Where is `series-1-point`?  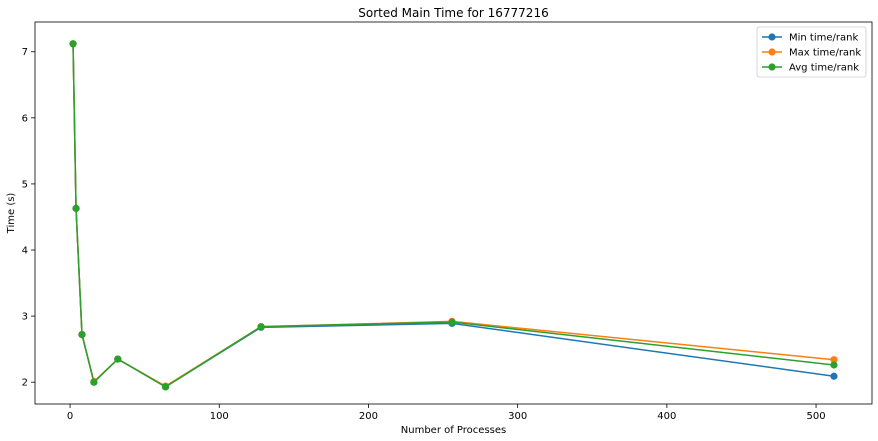
series-1-point is located at coordinates (834, 376).